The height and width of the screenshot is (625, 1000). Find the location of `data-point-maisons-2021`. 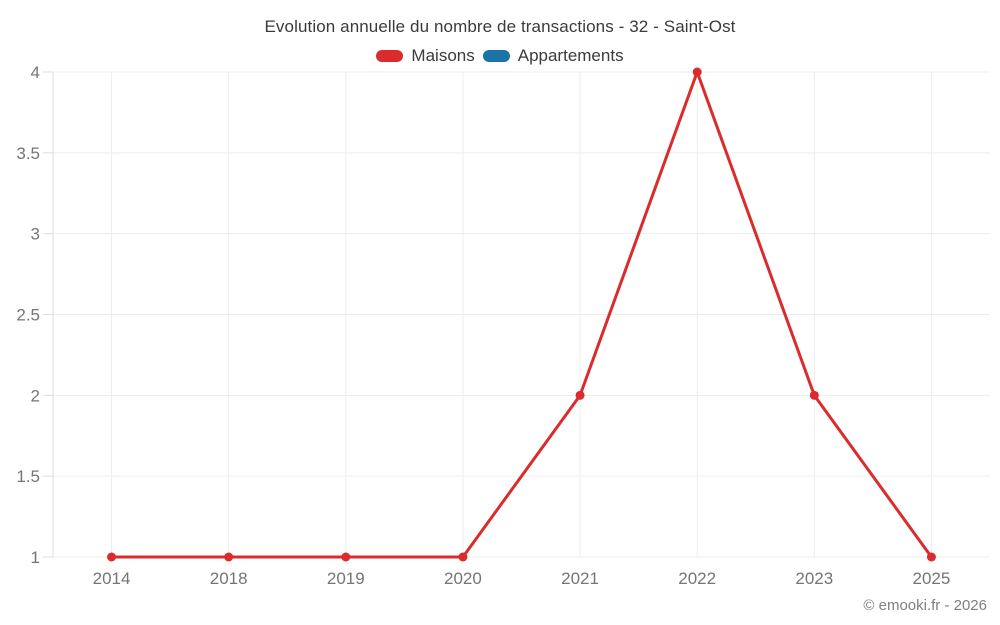

data-point-maisons-2021 is located at coordinates (580, 395).